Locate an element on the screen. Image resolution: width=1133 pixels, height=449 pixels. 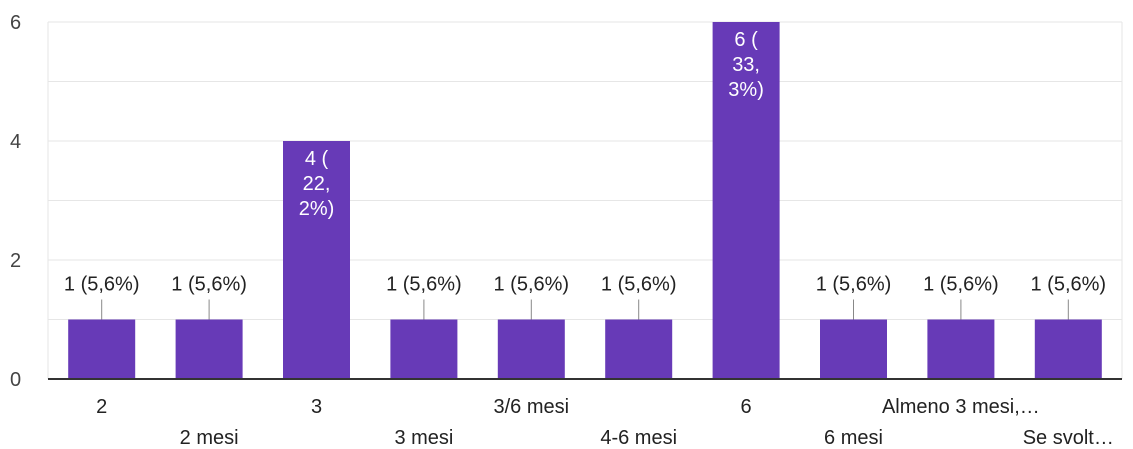
x-tick-label: 3 is located at coordinates (316, 407).